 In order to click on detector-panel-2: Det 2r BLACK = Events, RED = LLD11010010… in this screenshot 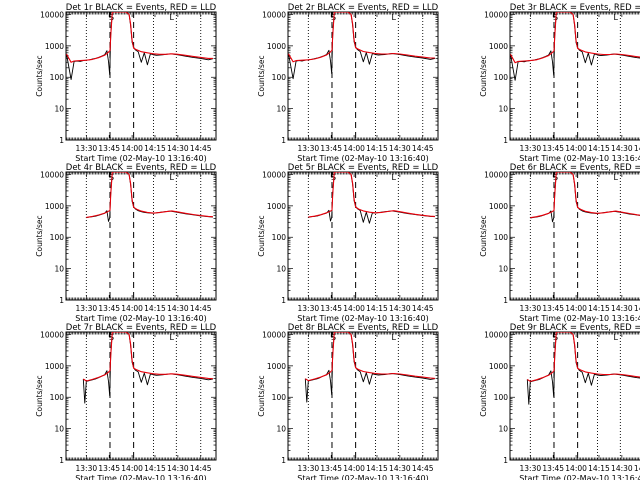, I will do `click(348, 83)`.